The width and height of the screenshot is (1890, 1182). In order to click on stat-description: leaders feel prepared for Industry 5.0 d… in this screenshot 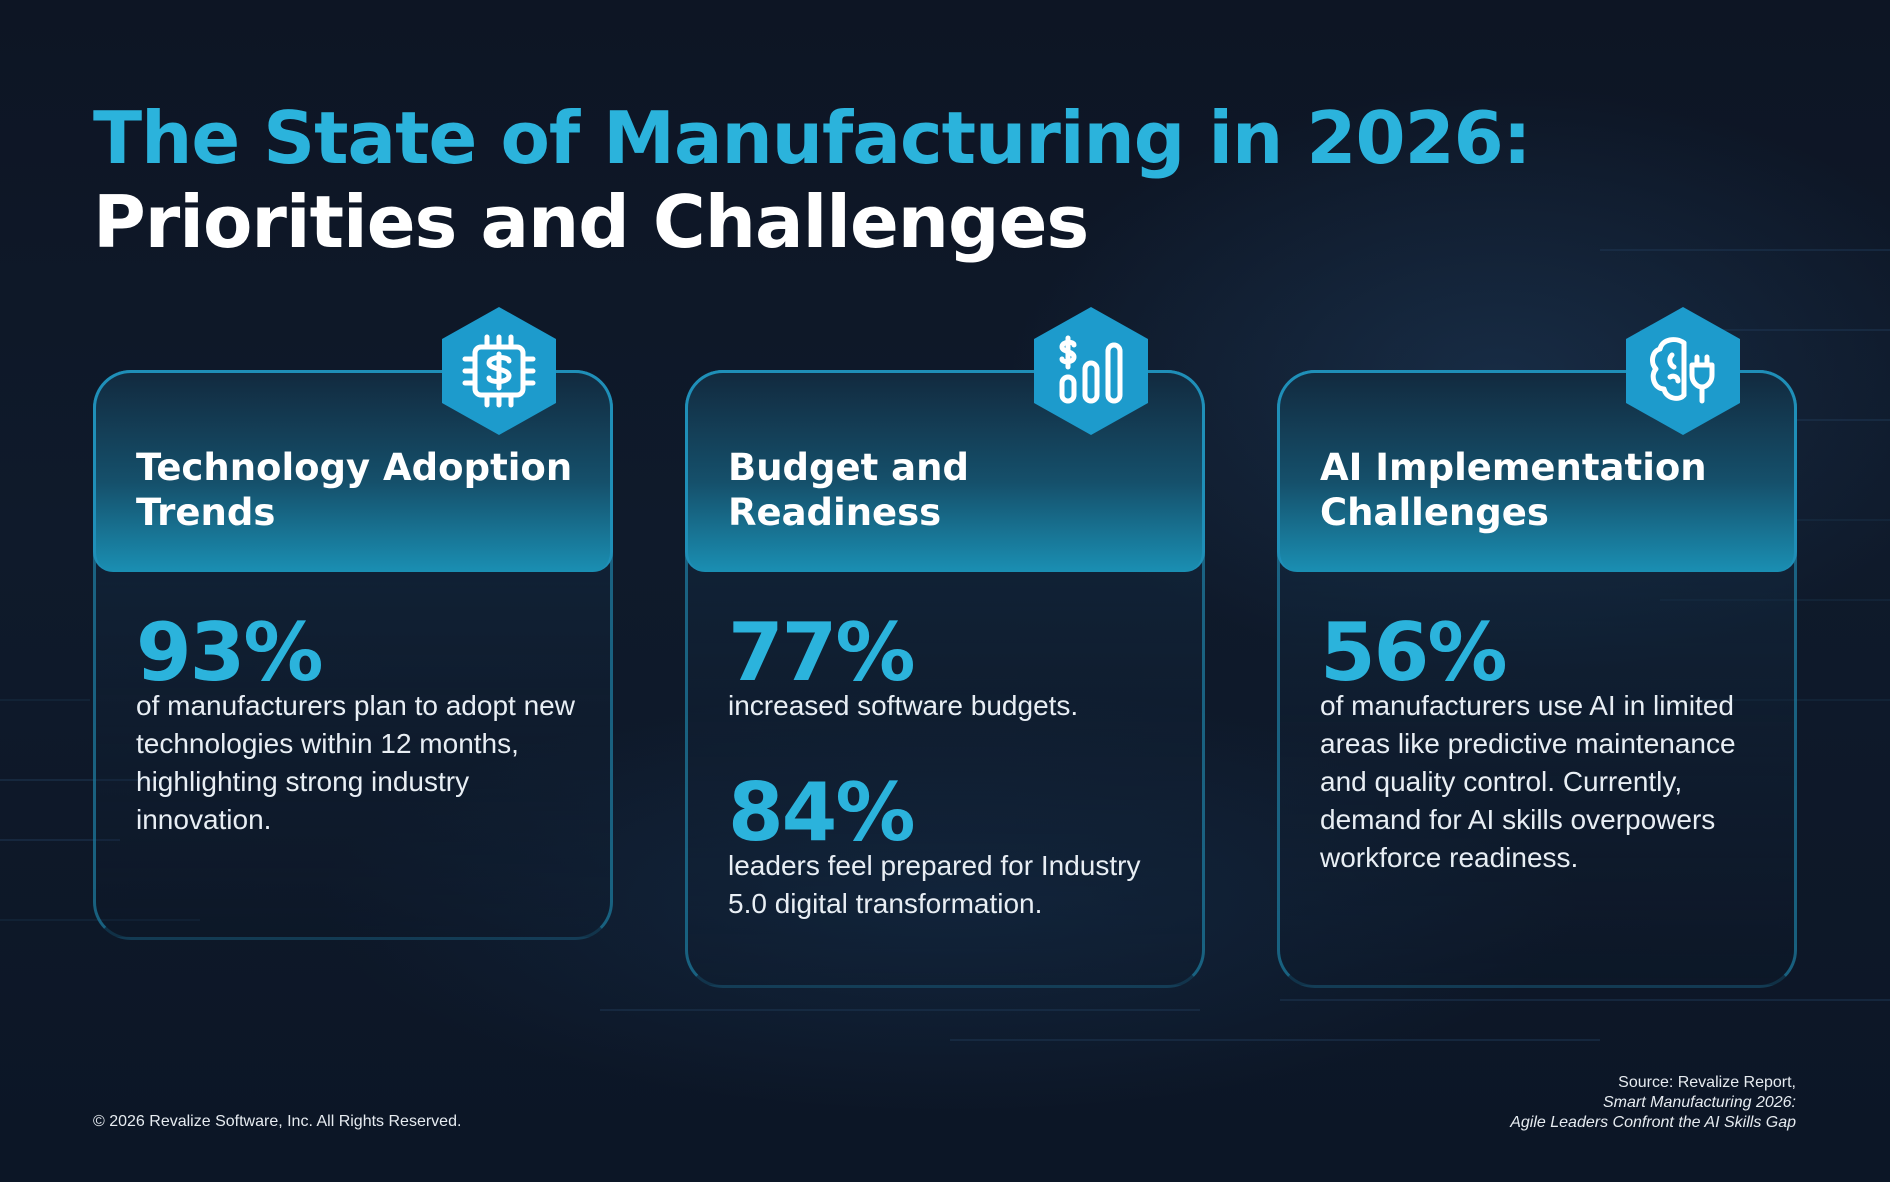, I will do `click(934, 884)`.